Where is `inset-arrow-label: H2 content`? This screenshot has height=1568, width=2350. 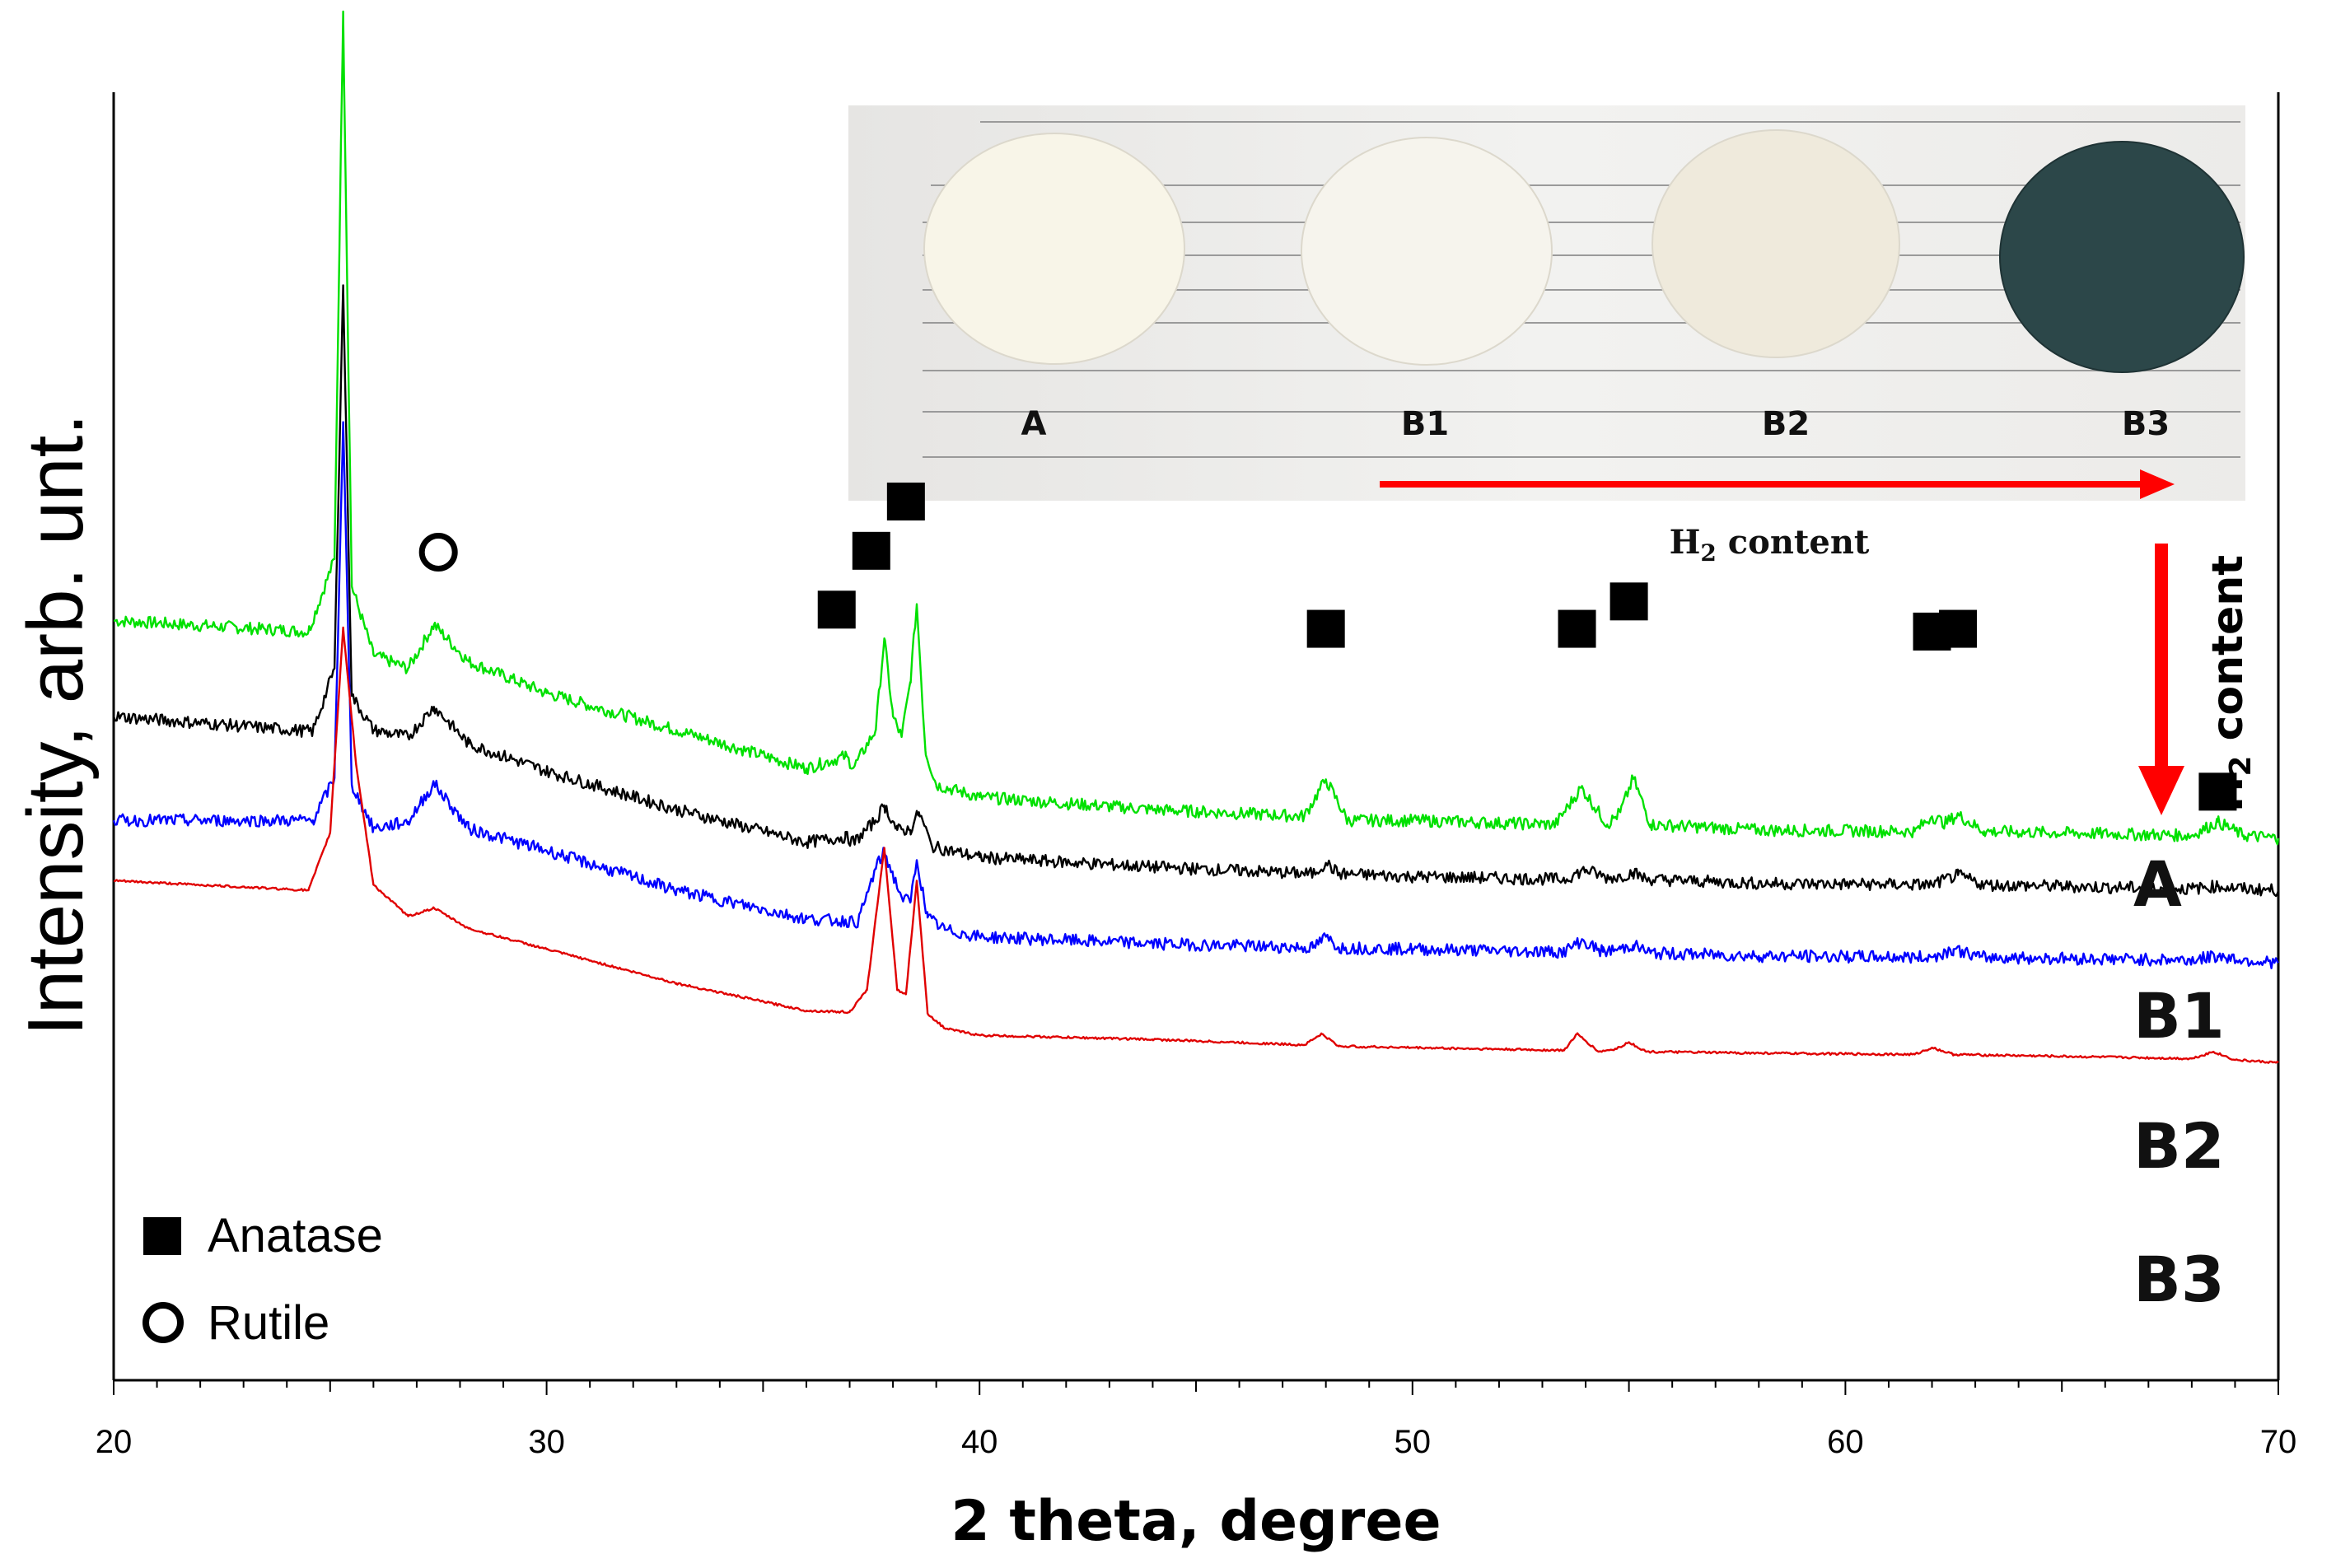
inset-arrow-label: H2 content is located at coordinates (1770, 545).